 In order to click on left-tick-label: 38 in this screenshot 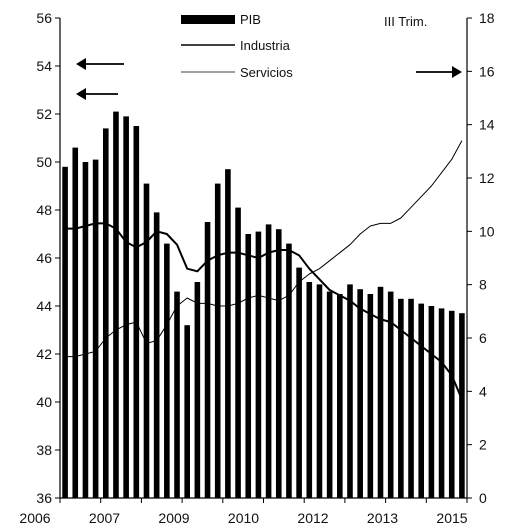, I will do `click(44, 450)`.